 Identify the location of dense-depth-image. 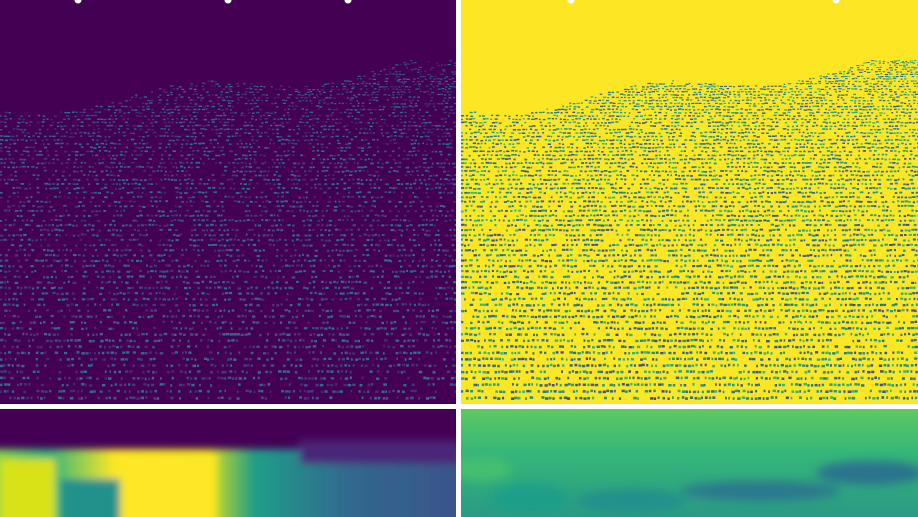
(228, 463).